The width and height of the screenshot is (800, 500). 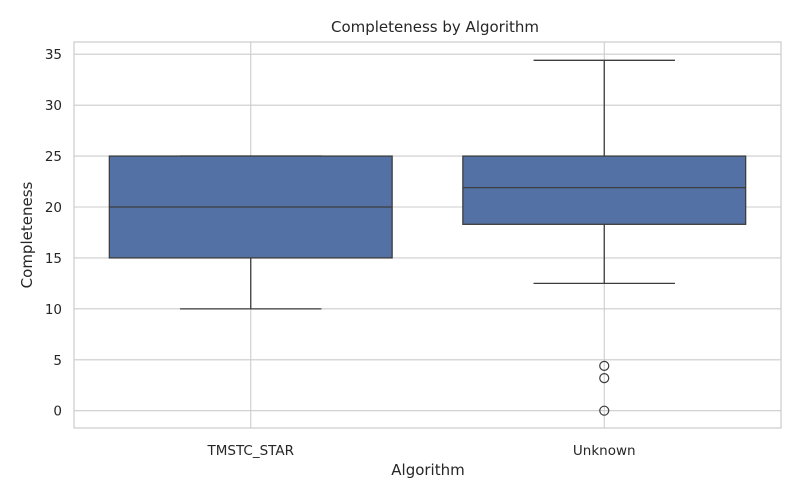 I want to click on y-tick-label: 25, so click(x=53, y=157).